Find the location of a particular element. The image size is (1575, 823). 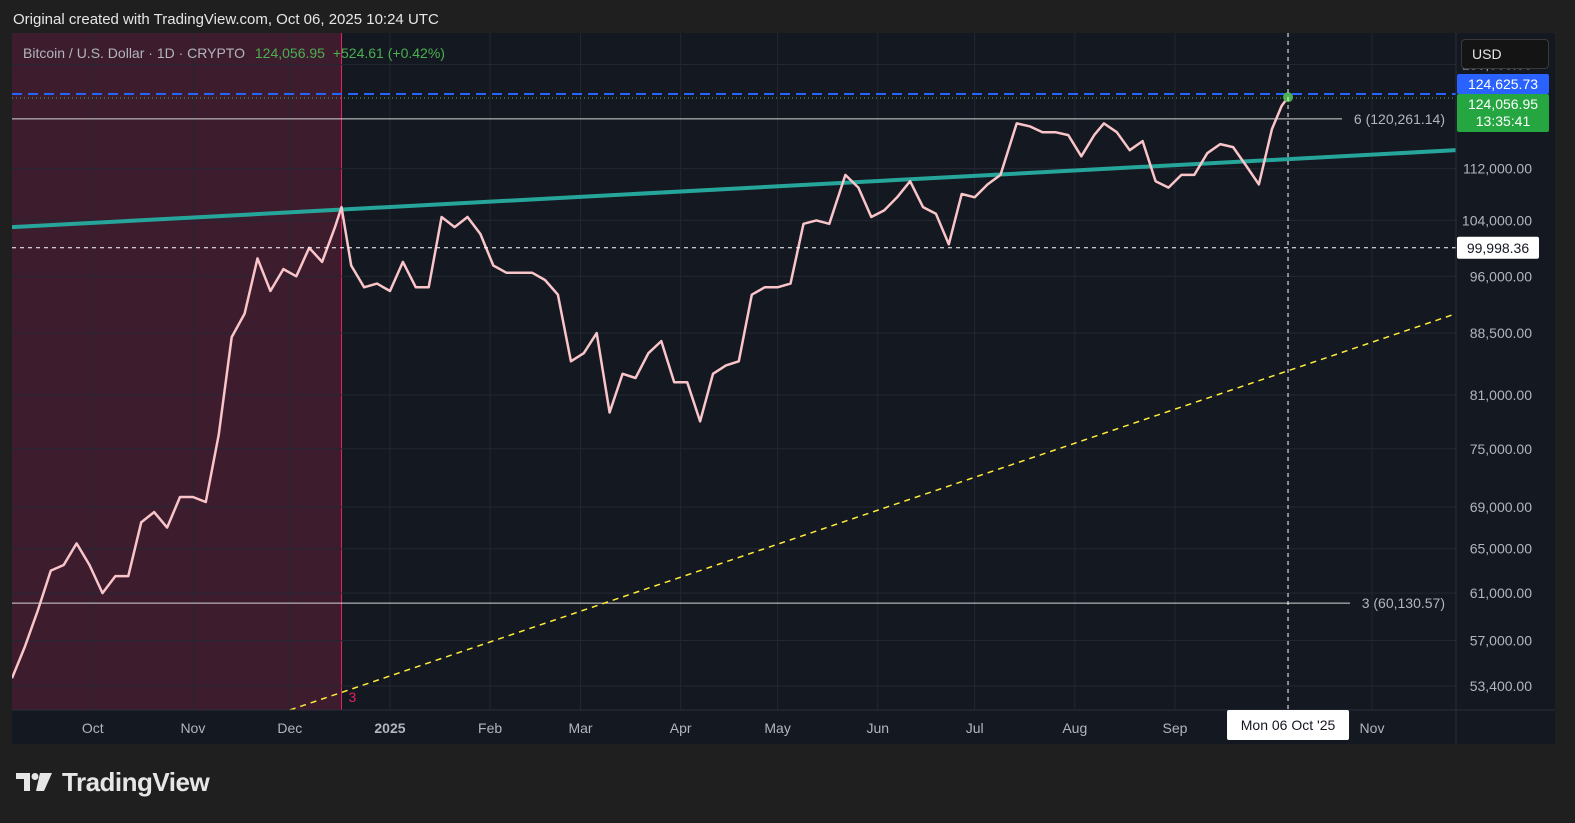

high-level-tag-text: 124,625.73 is located at coordinates (1503, 84).